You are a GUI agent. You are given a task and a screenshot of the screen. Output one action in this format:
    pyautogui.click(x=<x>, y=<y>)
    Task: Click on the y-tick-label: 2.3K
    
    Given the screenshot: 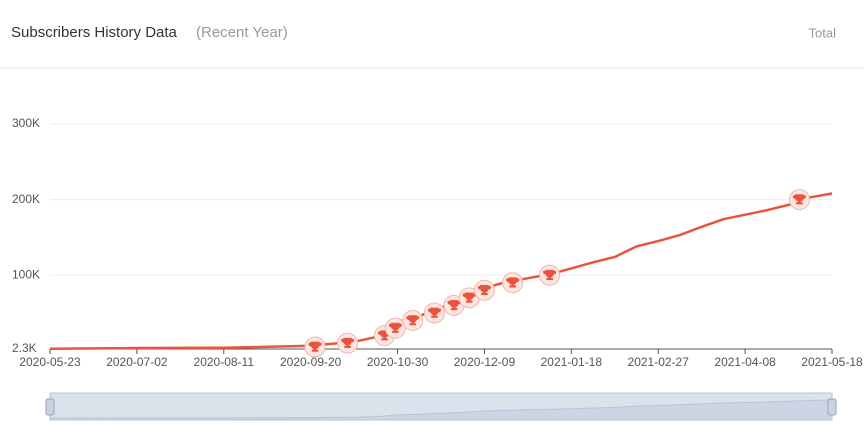 What is the action you would take?
    pyautogui.click(x=24, y=348)
    